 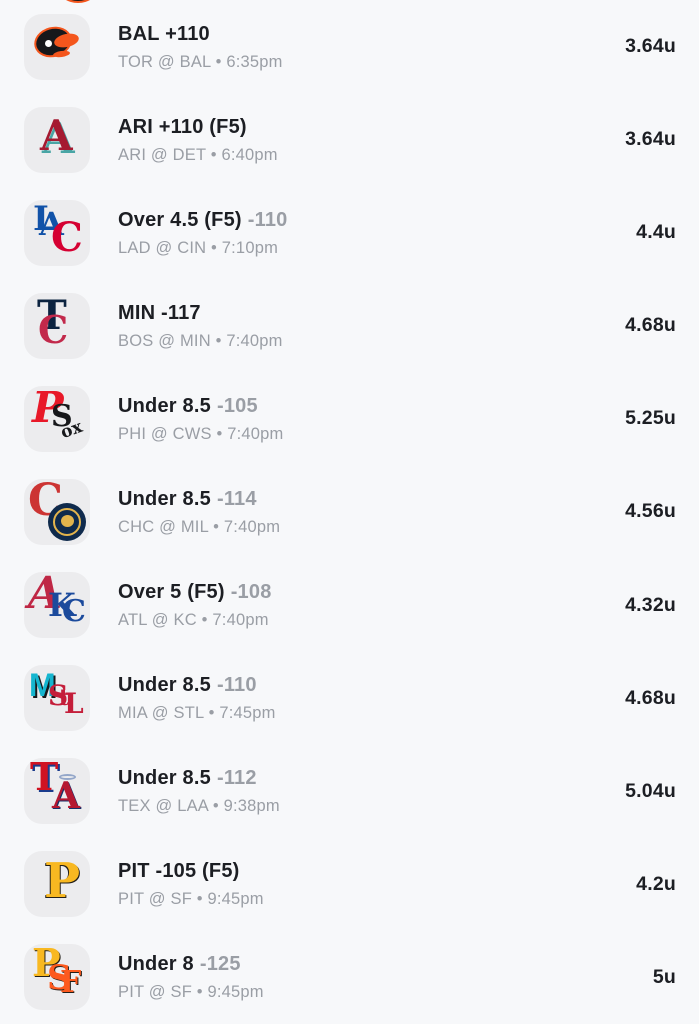 I want to click on bet-details: Over 5 (F5) -108 ATL @ KC • 7:40pm, so click(x=365, y=605).